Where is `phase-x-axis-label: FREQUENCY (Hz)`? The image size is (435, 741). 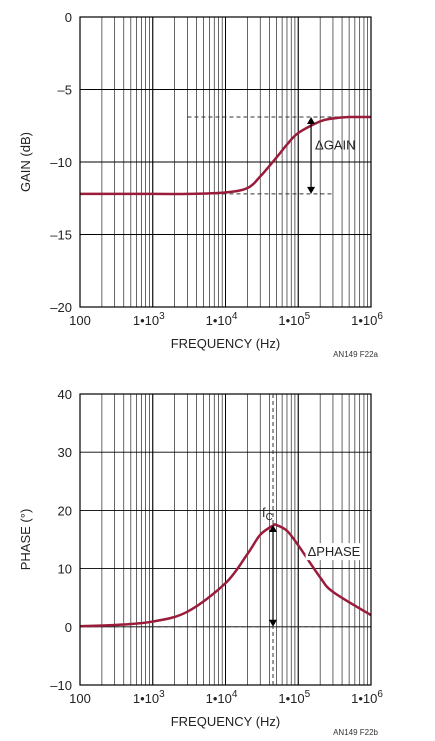
phase-x-axis-label: FREQUENCY (Hz) is located at coordinates (226, 721).